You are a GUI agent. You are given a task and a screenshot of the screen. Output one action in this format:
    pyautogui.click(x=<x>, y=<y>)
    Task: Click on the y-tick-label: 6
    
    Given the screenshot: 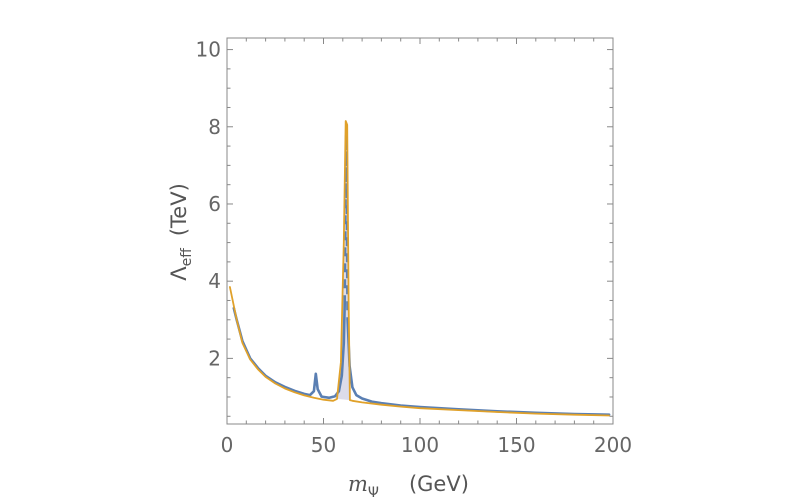 What is the action you would take?
    pyautogui.click(x=214, y=204)
    